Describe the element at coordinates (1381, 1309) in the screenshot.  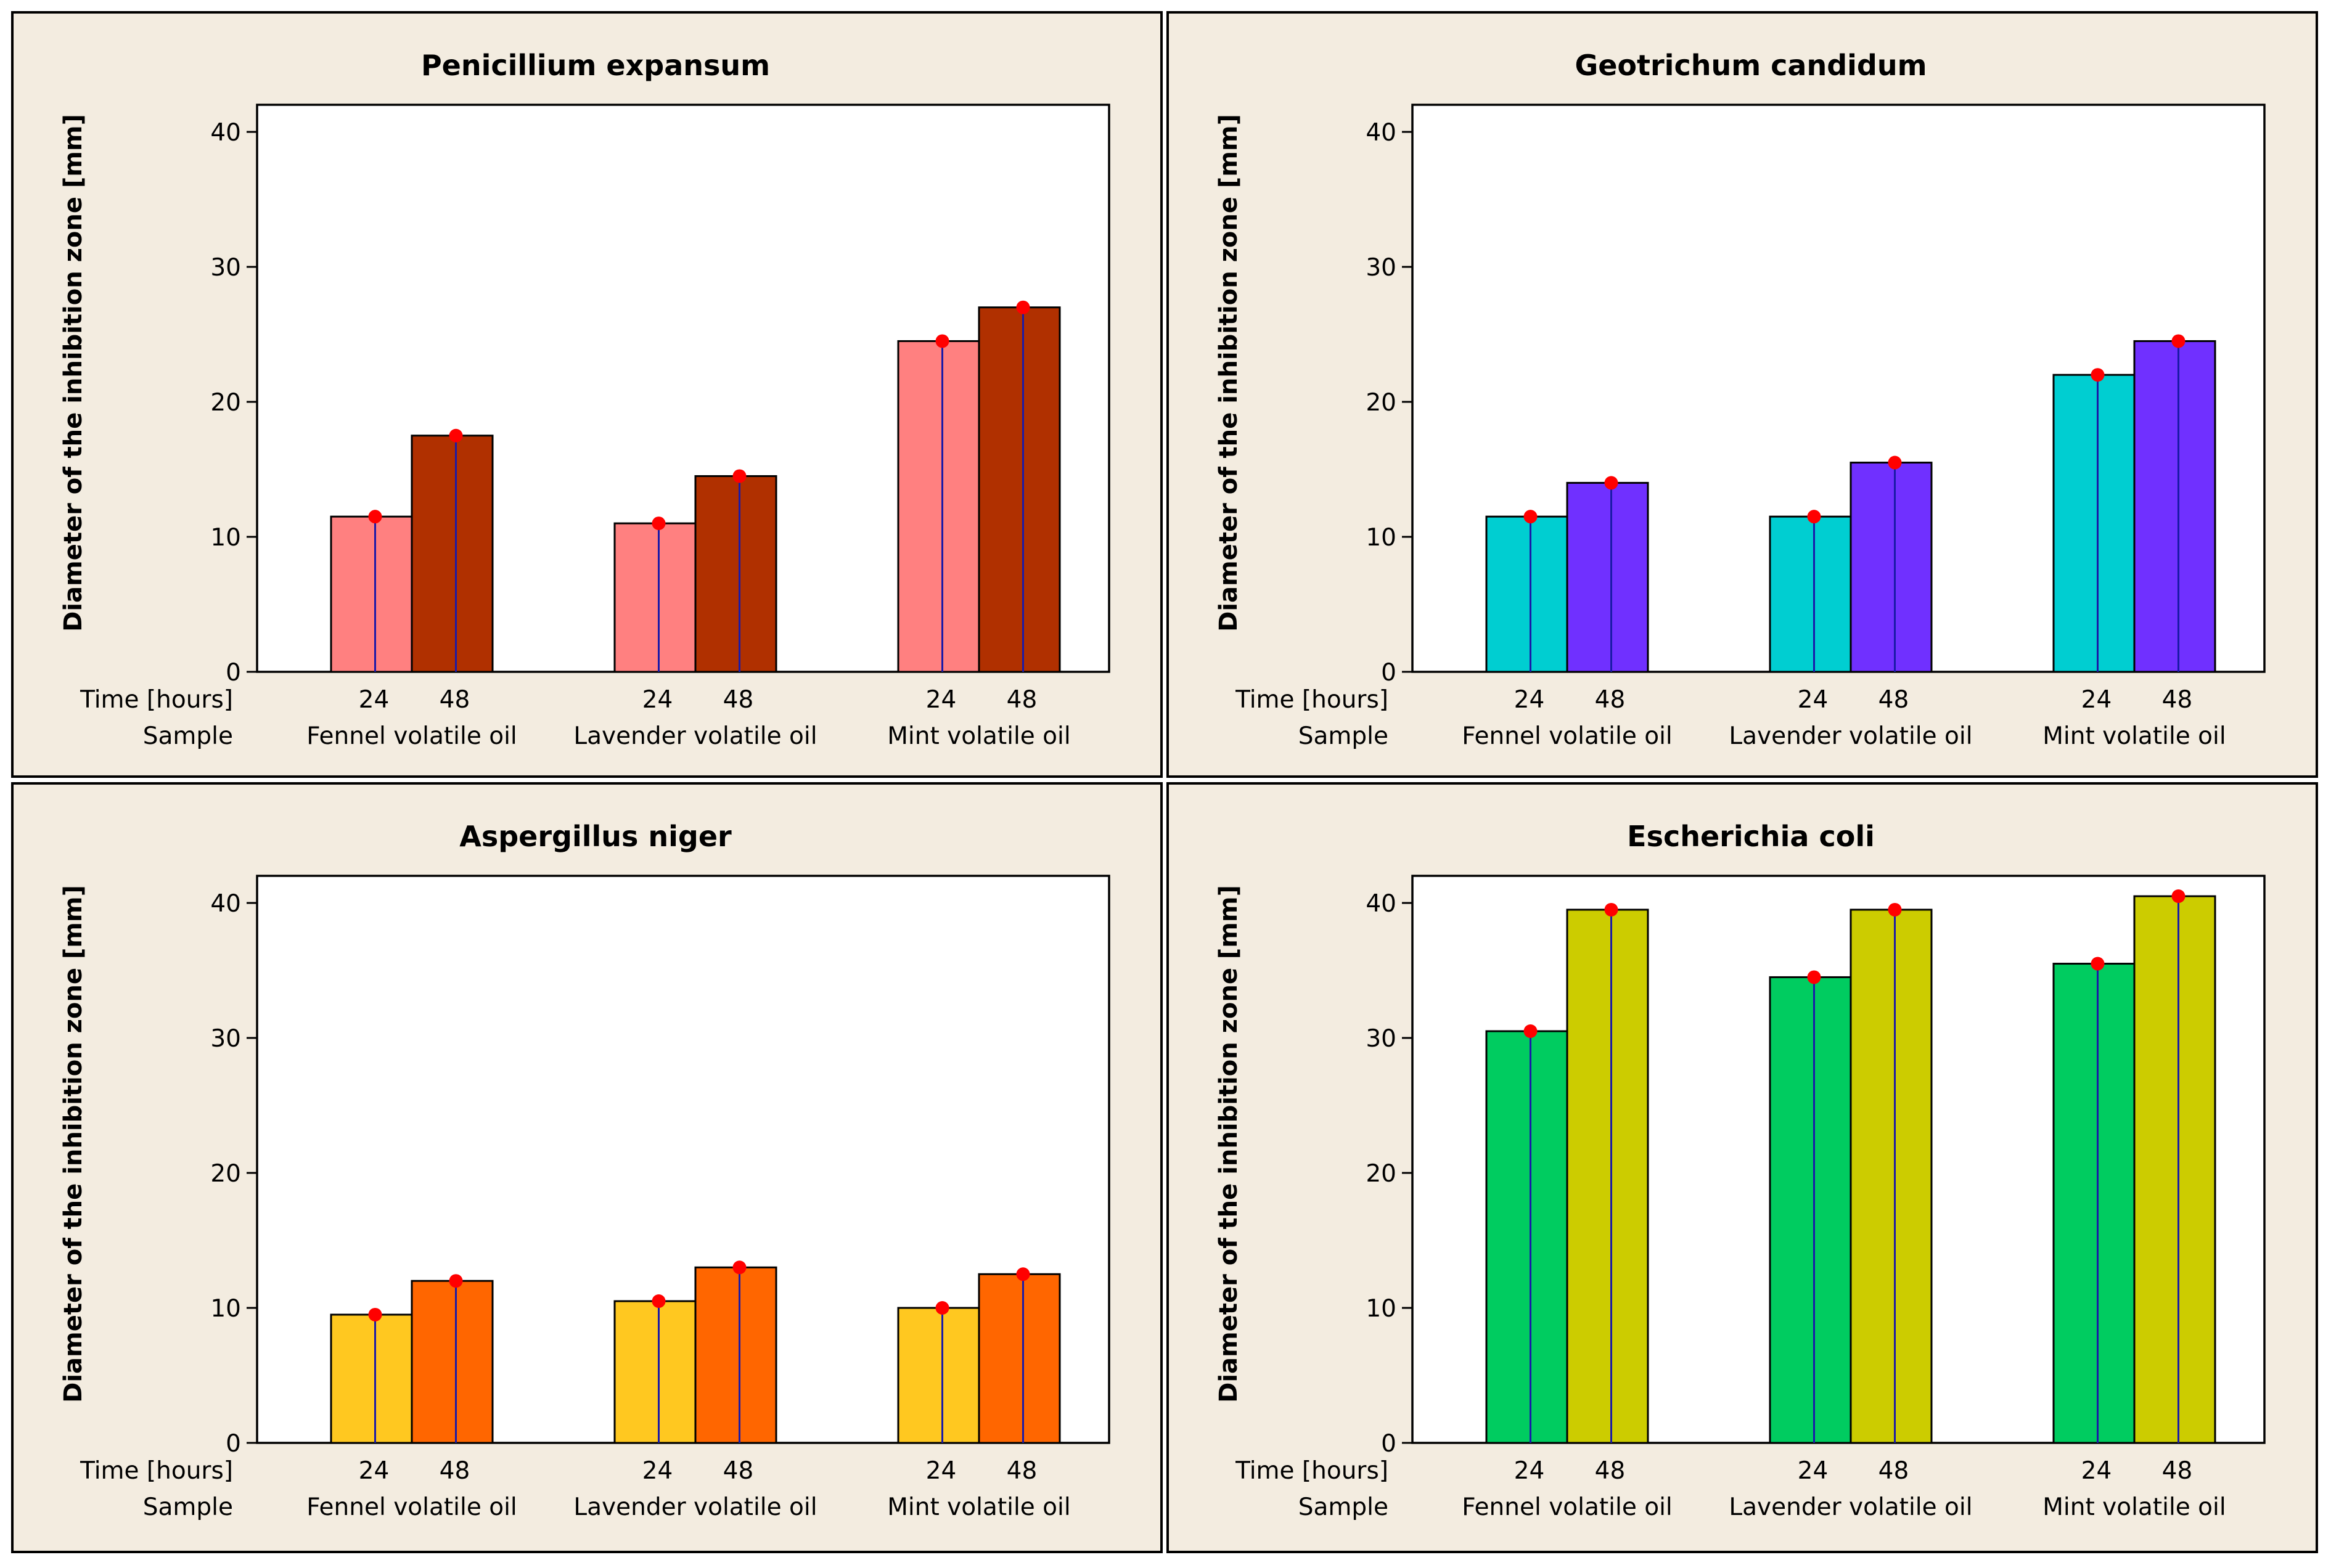
I see `y-tick-label: 10` at that location.